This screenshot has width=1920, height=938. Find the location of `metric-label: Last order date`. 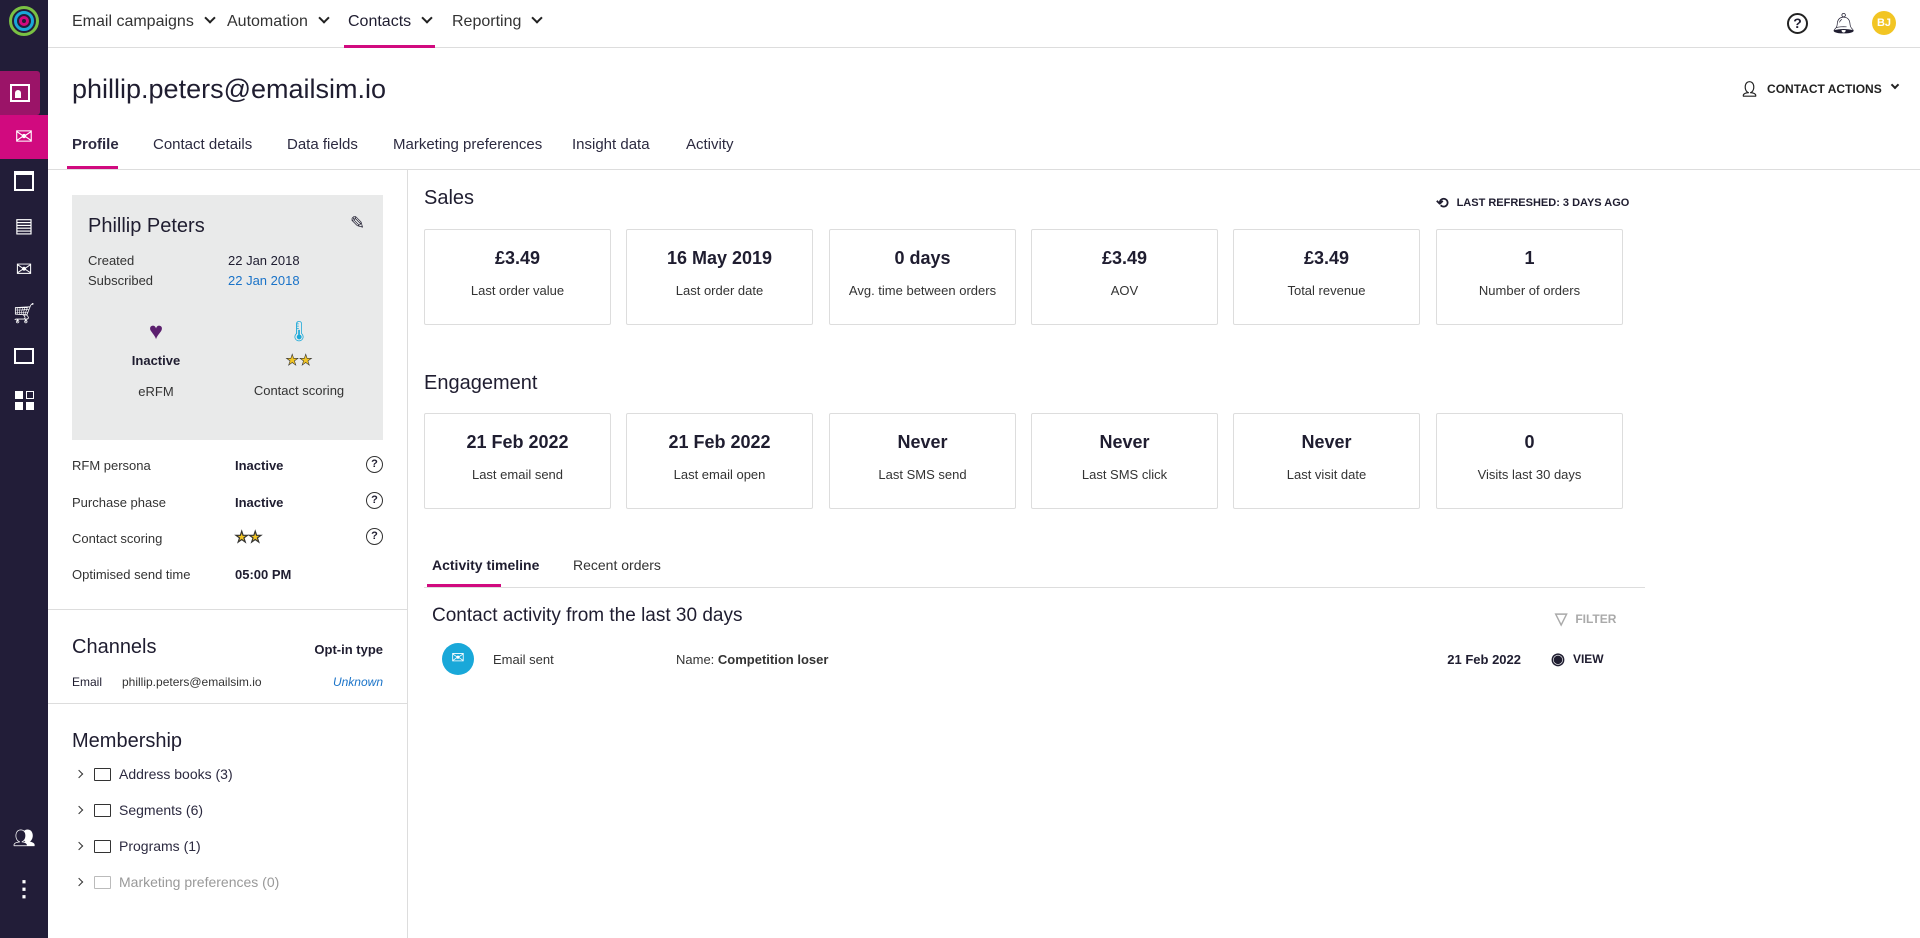

metric-label: Last order date is located at coordinates (719, 290).